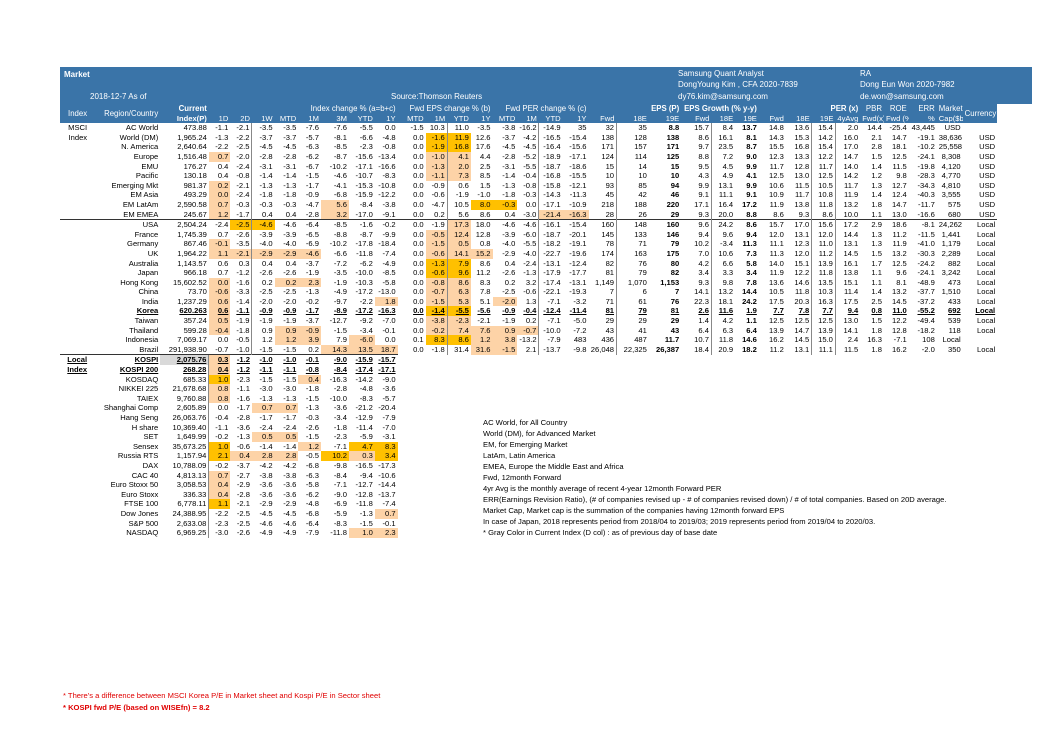 This screenshot has height=744, width=1052. What do you see at coordinates (387, 494) in the screenshot?
I see `data-cell: -13.7` at bounding box center [387, 494].